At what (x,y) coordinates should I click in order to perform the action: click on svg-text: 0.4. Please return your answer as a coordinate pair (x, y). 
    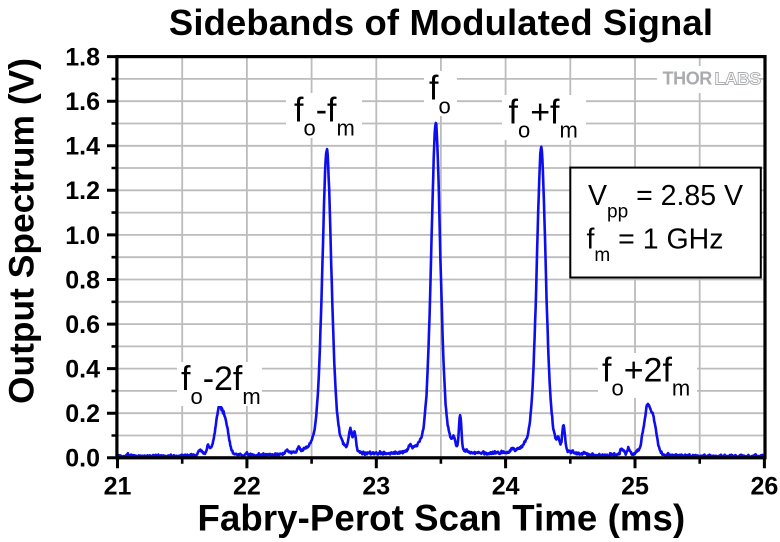
    Looking at the image, I should click on (82, 370).